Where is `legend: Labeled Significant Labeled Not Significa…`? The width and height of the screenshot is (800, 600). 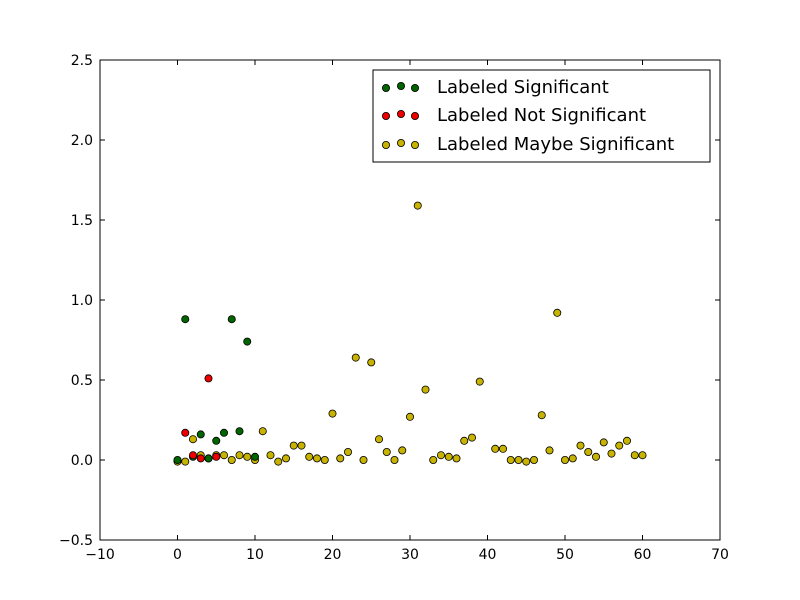 legend: Labeled Significant Labeled Not Significa… is located at coordinates (541, 116).